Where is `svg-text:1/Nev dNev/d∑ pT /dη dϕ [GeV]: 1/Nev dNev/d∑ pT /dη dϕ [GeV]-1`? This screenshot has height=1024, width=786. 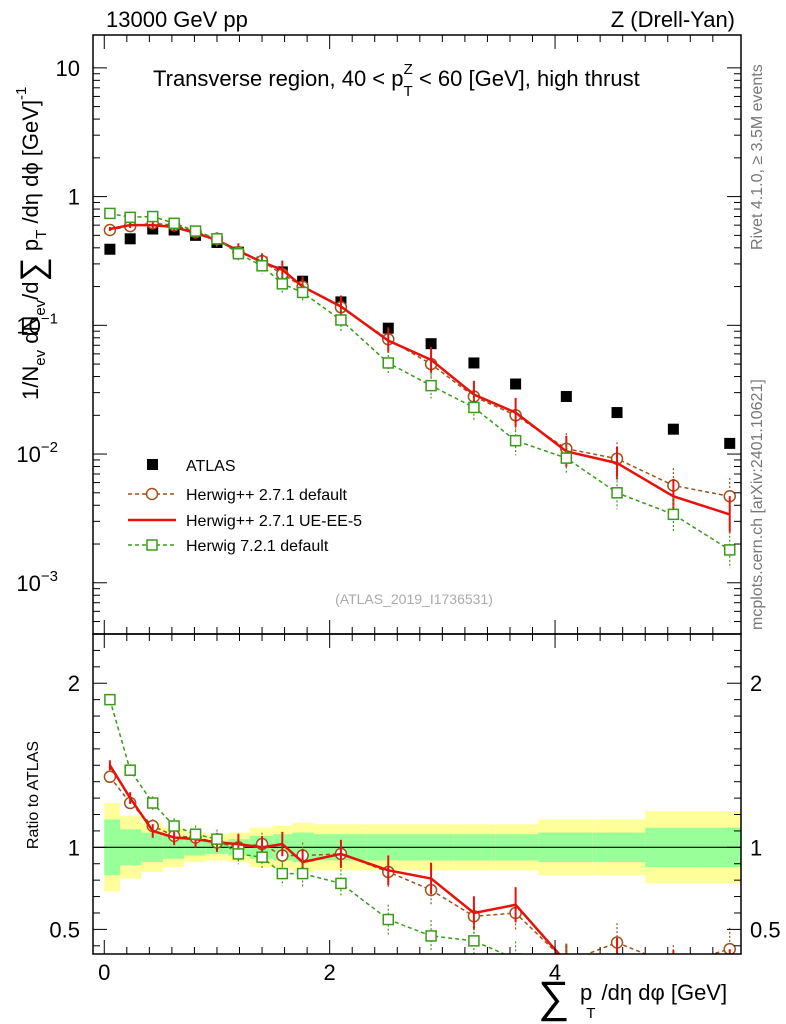
svg-text:1/Nev dNev/d∑ pT /dη dϕ [GeV]: 1/Nev dNev/d∑ pT /dη dϕ [GeV]-1 is located at coordinates (32, 243).